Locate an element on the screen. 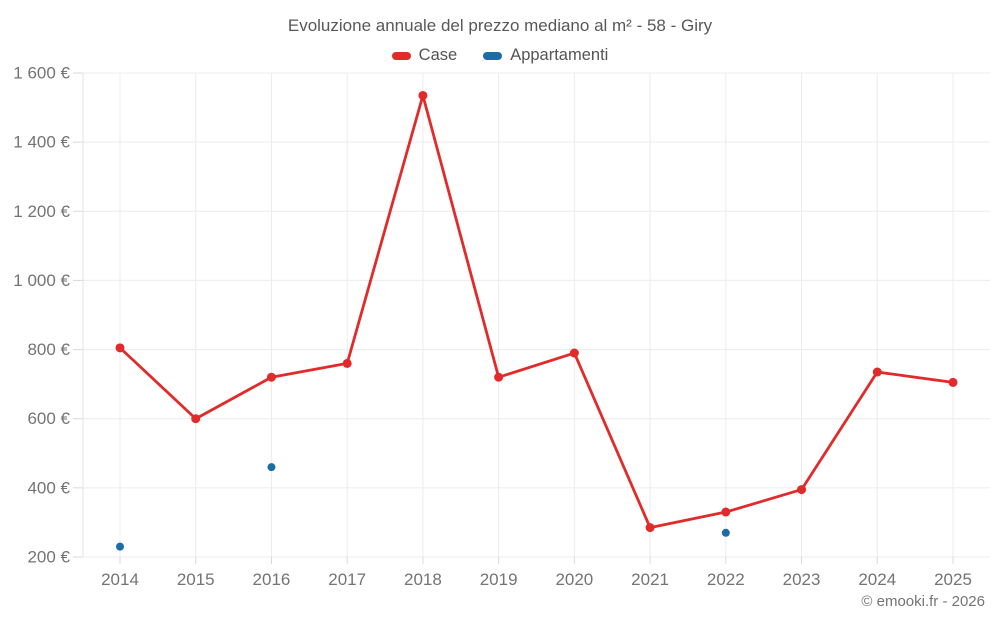 The image size is (1000, 625). chart-legend: Case Appartamenti is located at coordinates (500, 55).